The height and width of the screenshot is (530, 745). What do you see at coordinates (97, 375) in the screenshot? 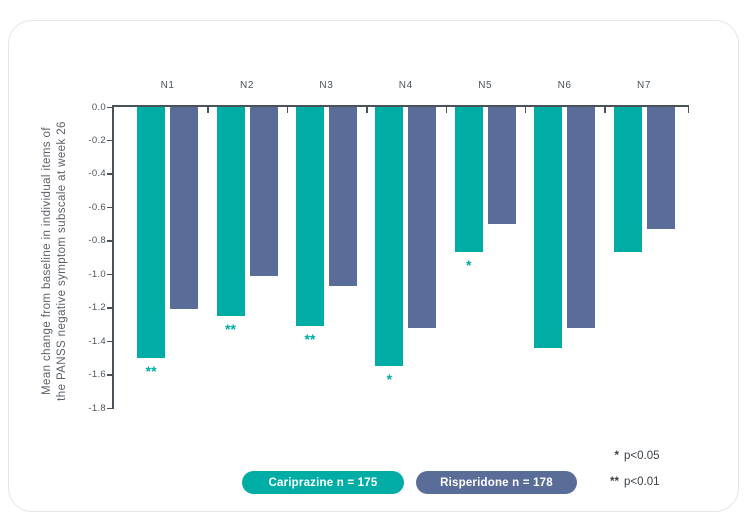
I see `y-tick-label: -1.6` at bounding box center [97, 375].